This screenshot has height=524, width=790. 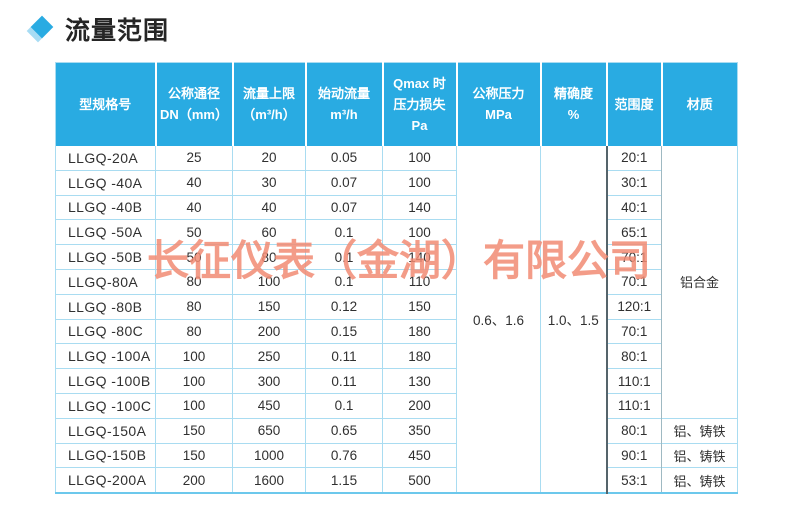 I want to click on cell-max-flow: 1000, so click(x=269, y=455).